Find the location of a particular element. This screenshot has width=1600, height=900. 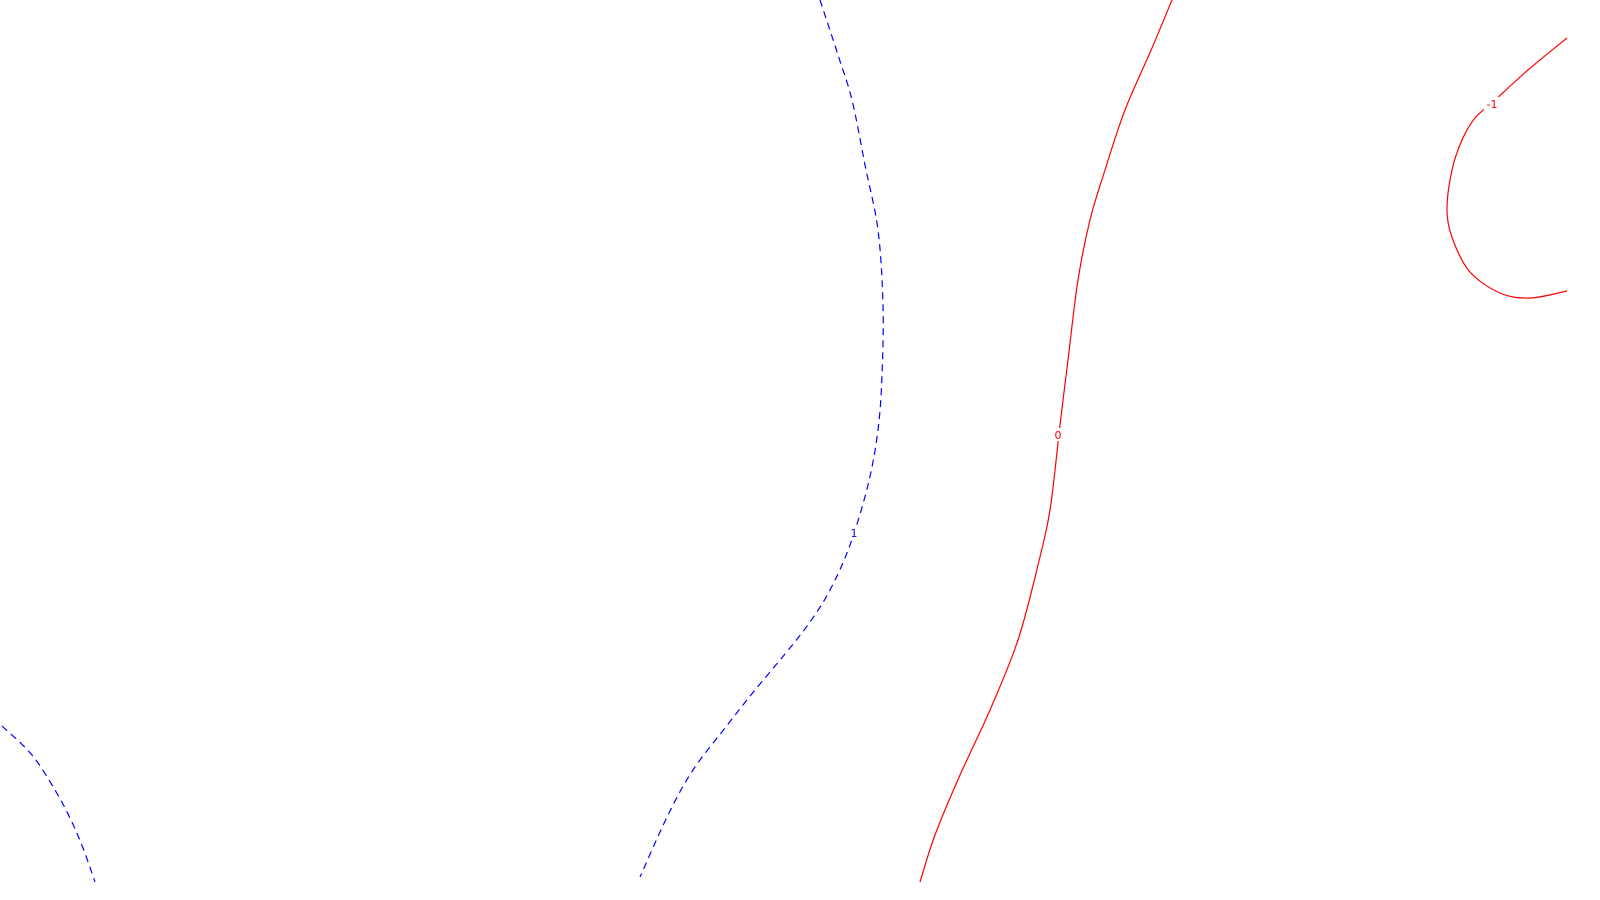

contour-label-level-1: 1 is located at coordinates (854, 533).